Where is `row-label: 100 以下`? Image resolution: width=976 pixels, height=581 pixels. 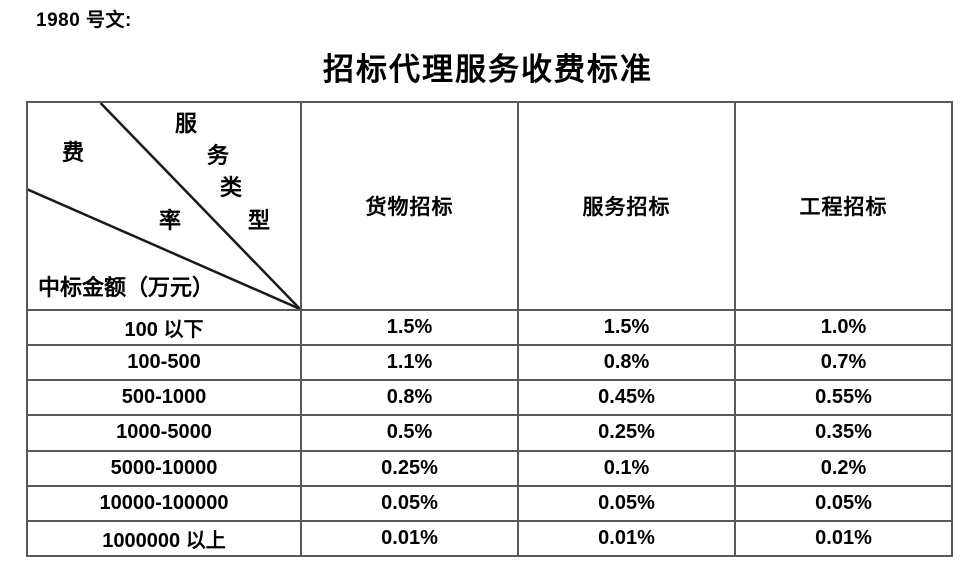
row-label: 100 以下 is located at coordinates (164, 330).